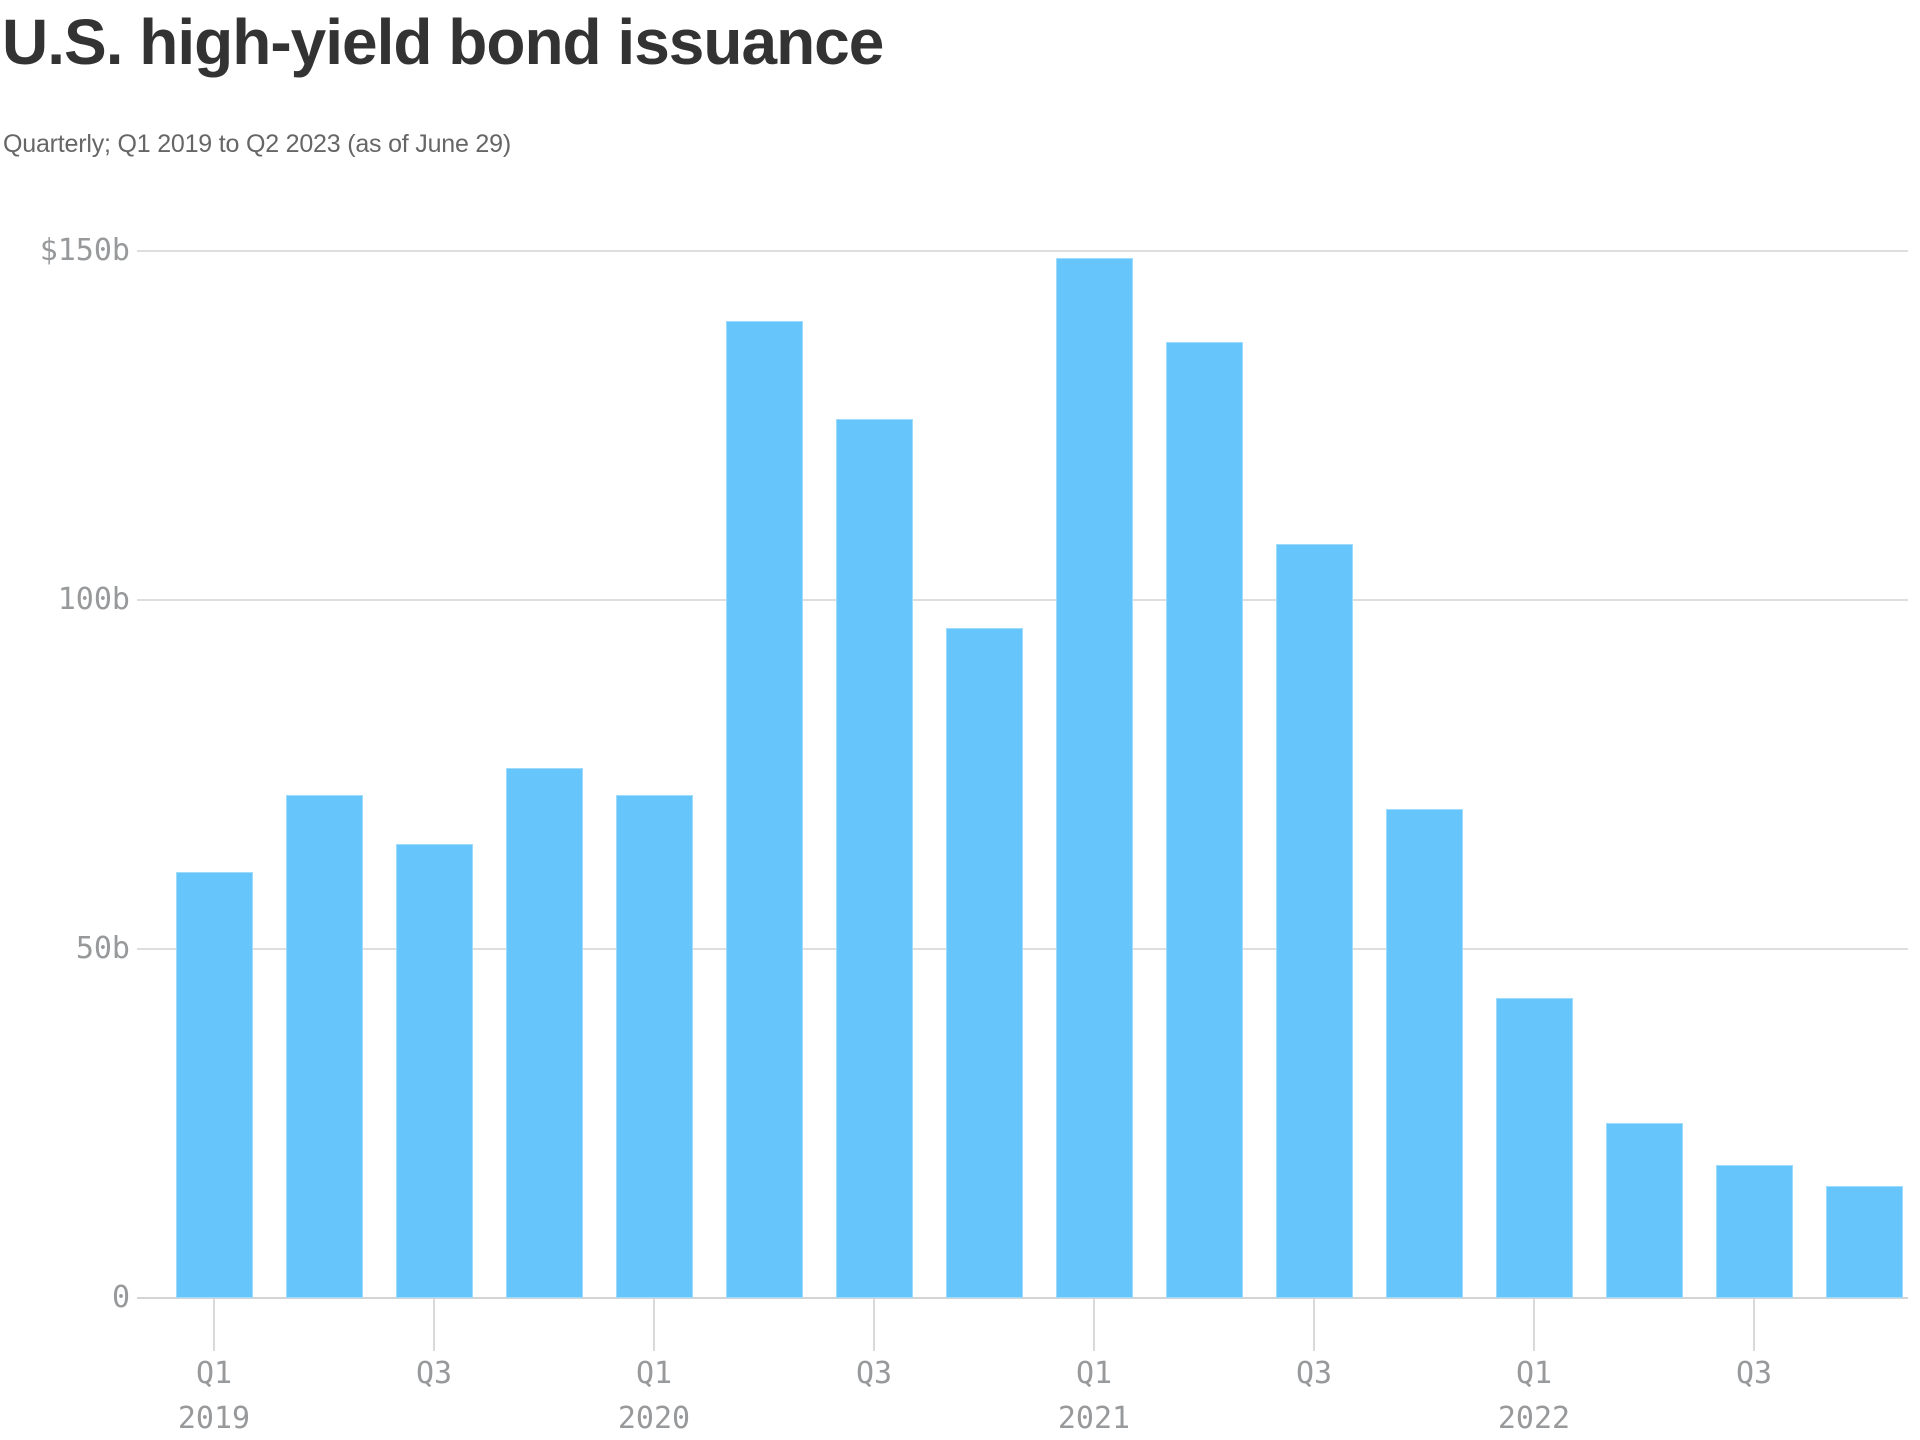  I want to click on bar-q3-2021, so click(1314, 921).